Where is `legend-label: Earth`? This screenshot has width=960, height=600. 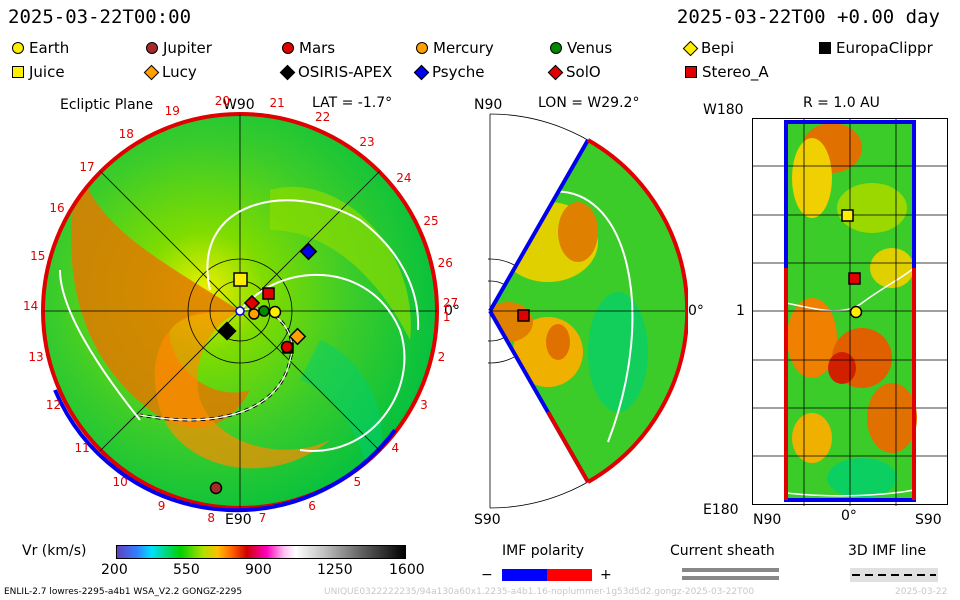 legend-label: Earth is located at coordinates (49, 48).